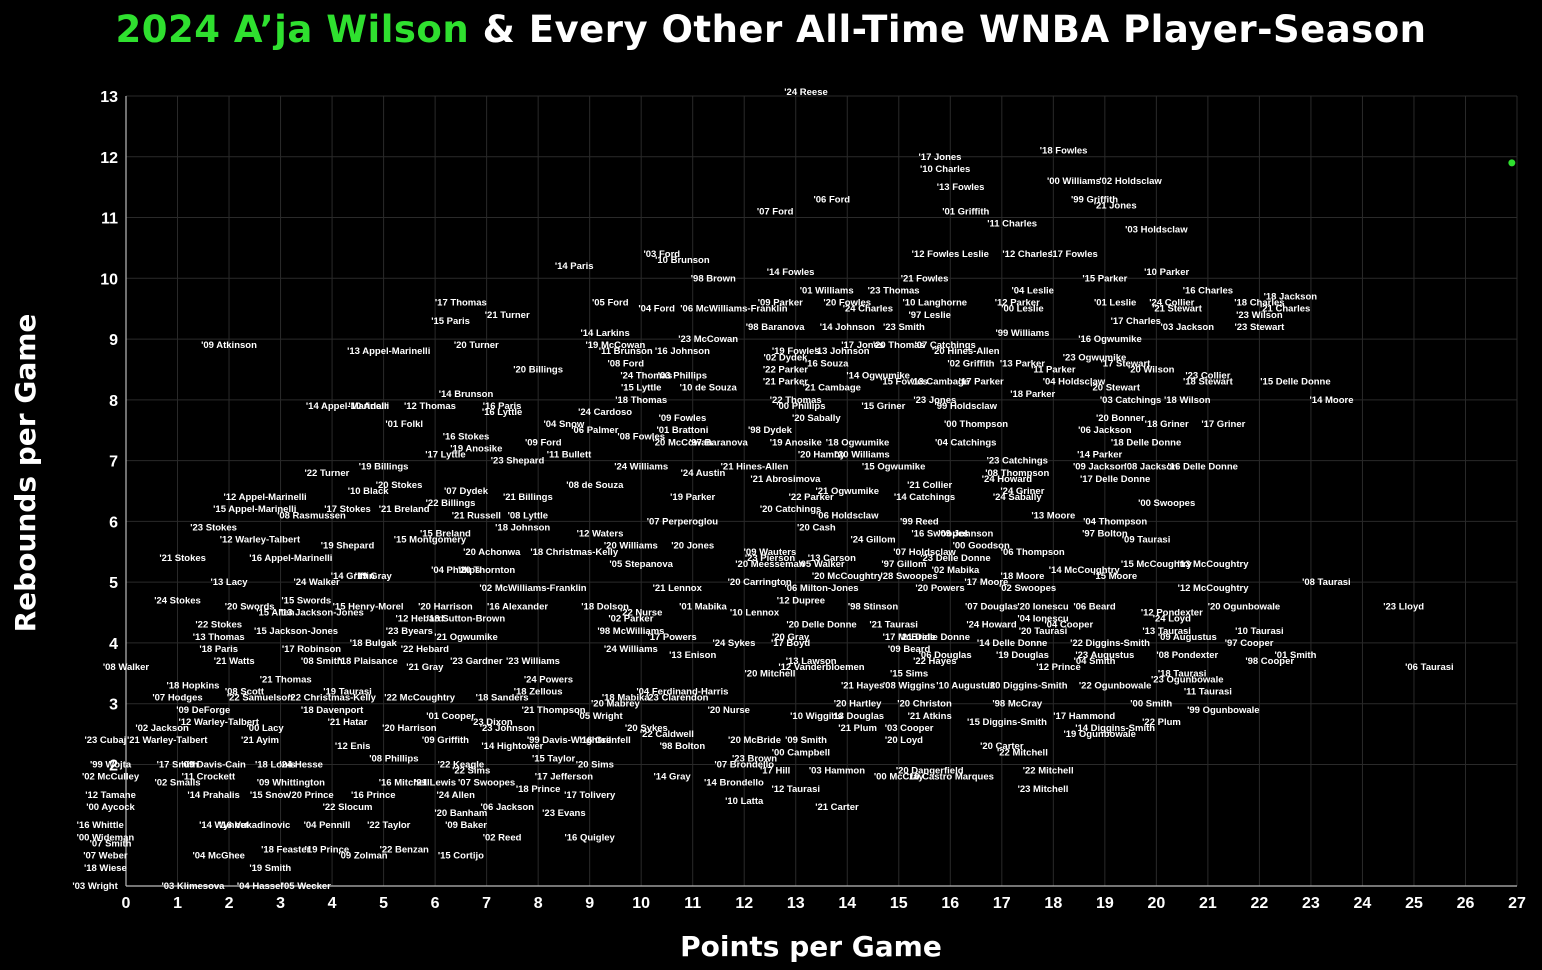 Image resolution: width=1542 pixels, height=970 pixels. I want to click on player-season-label: '20 Catchings, so click(790, 509).